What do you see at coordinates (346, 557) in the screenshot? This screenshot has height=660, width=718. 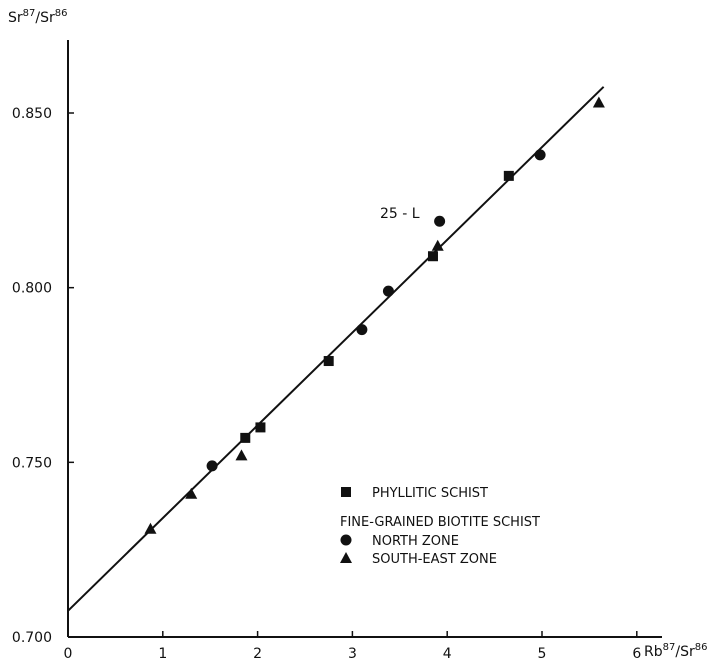 I see `legend-triangle-marker` at bounding box center [346, 557].